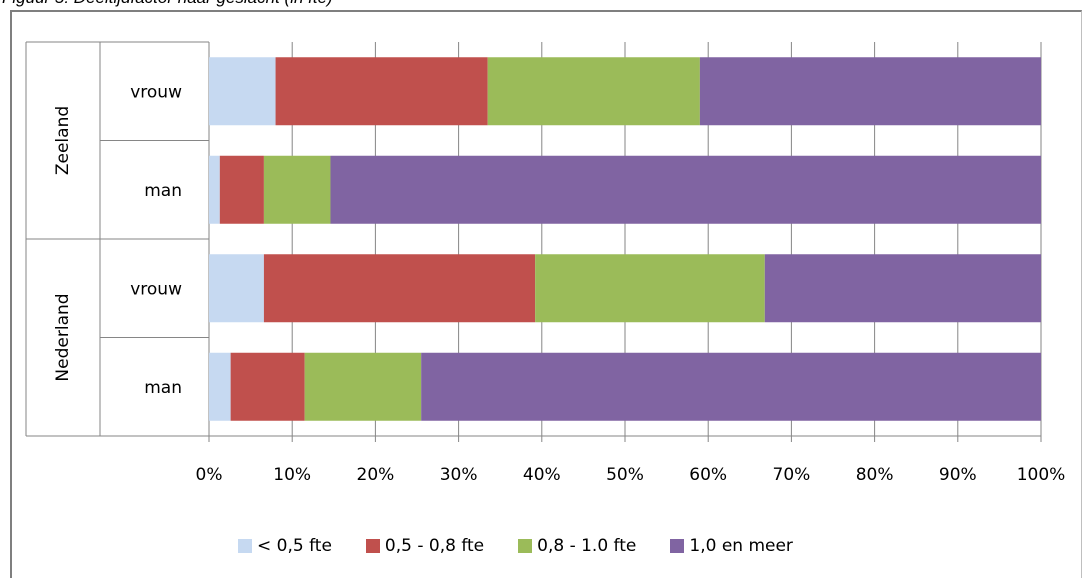 The width and height of the screenshot is (1083, 579). I want to click on x-tick-label: 80%, so click(875, 475).